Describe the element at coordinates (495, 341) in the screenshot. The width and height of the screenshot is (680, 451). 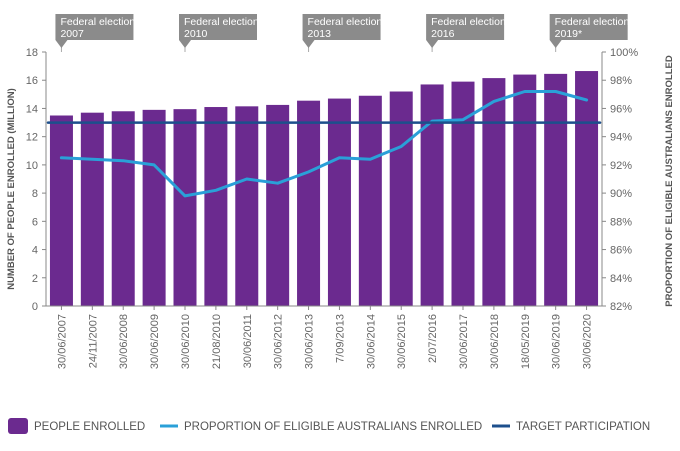
I see `x-tick-label: 30/06/2018` at that location.